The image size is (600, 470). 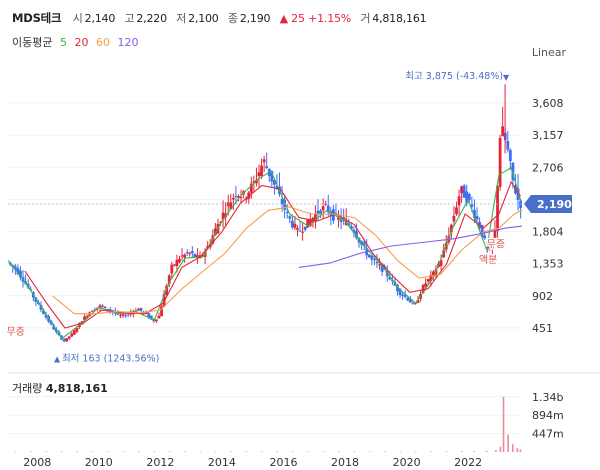 What do you see at coordinates (77, 42) in the screenshot?
I see `moving-average-legend: 이동평균 5 20 60 120` at bounding box center [77, 42].